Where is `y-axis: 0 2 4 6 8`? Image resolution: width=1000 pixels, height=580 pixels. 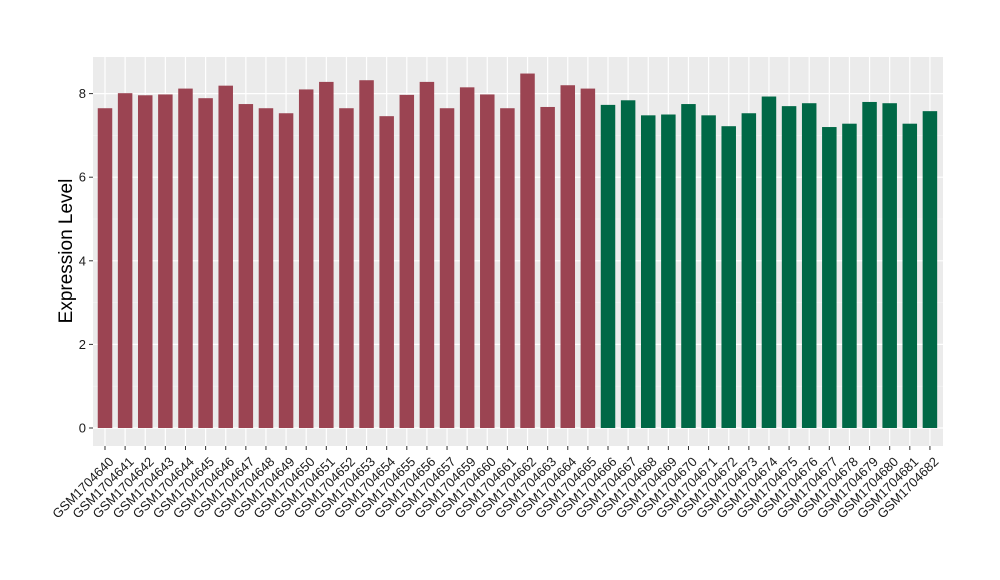
y-axis: 0 2 4 6 8 is located at coordinates (86, 261).